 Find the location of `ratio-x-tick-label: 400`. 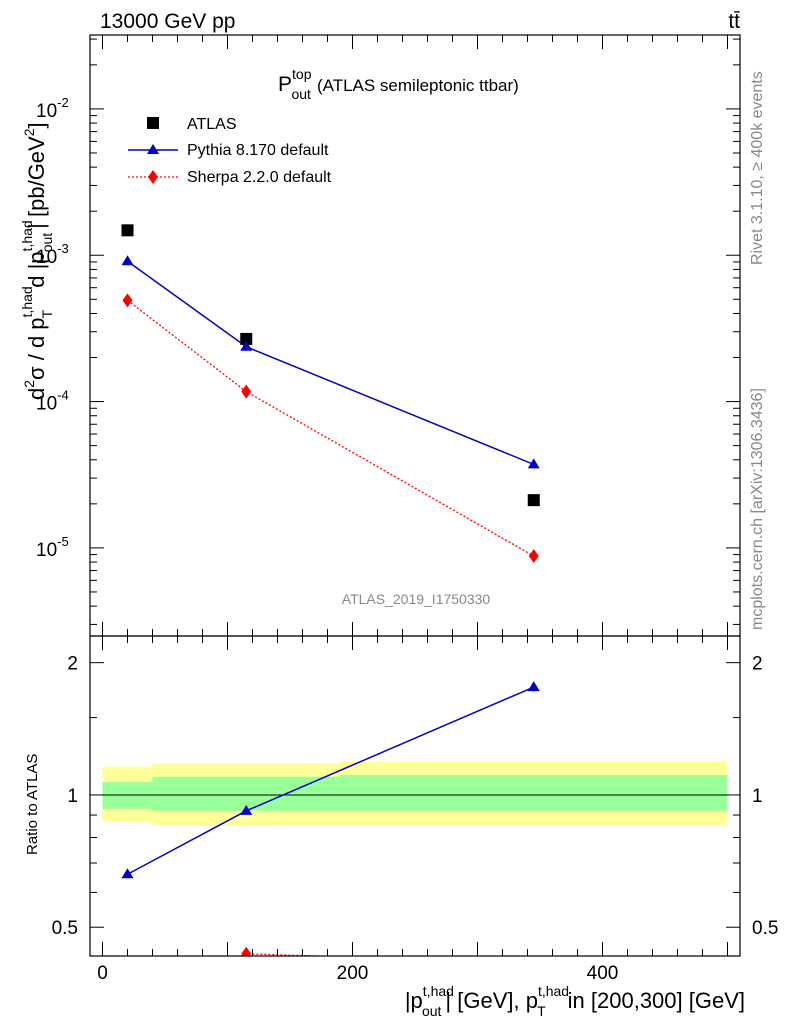

ratio-x-tick-label: 400 is located at coordinates (603, 973).